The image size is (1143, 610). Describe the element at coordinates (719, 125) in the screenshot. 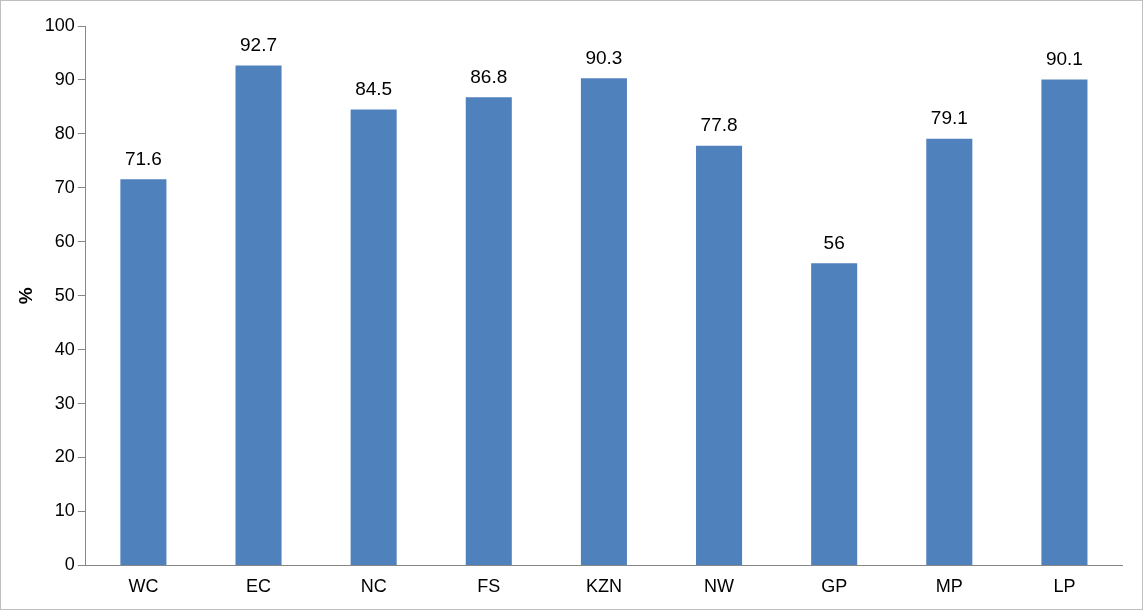

I see `data-label: 77.8` at that location.